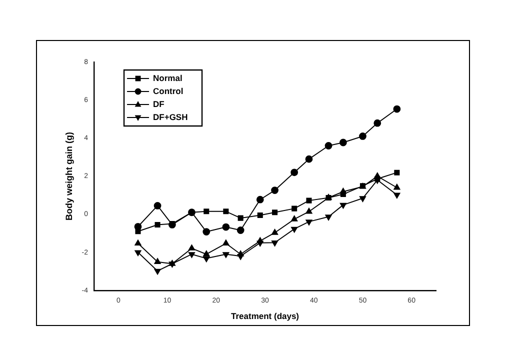 This screenshot has width=511, height=356. What do you see at coordinates (168, 91) in the screenshot?
I see `legend-label: Control` at bounding box center [168, 91].